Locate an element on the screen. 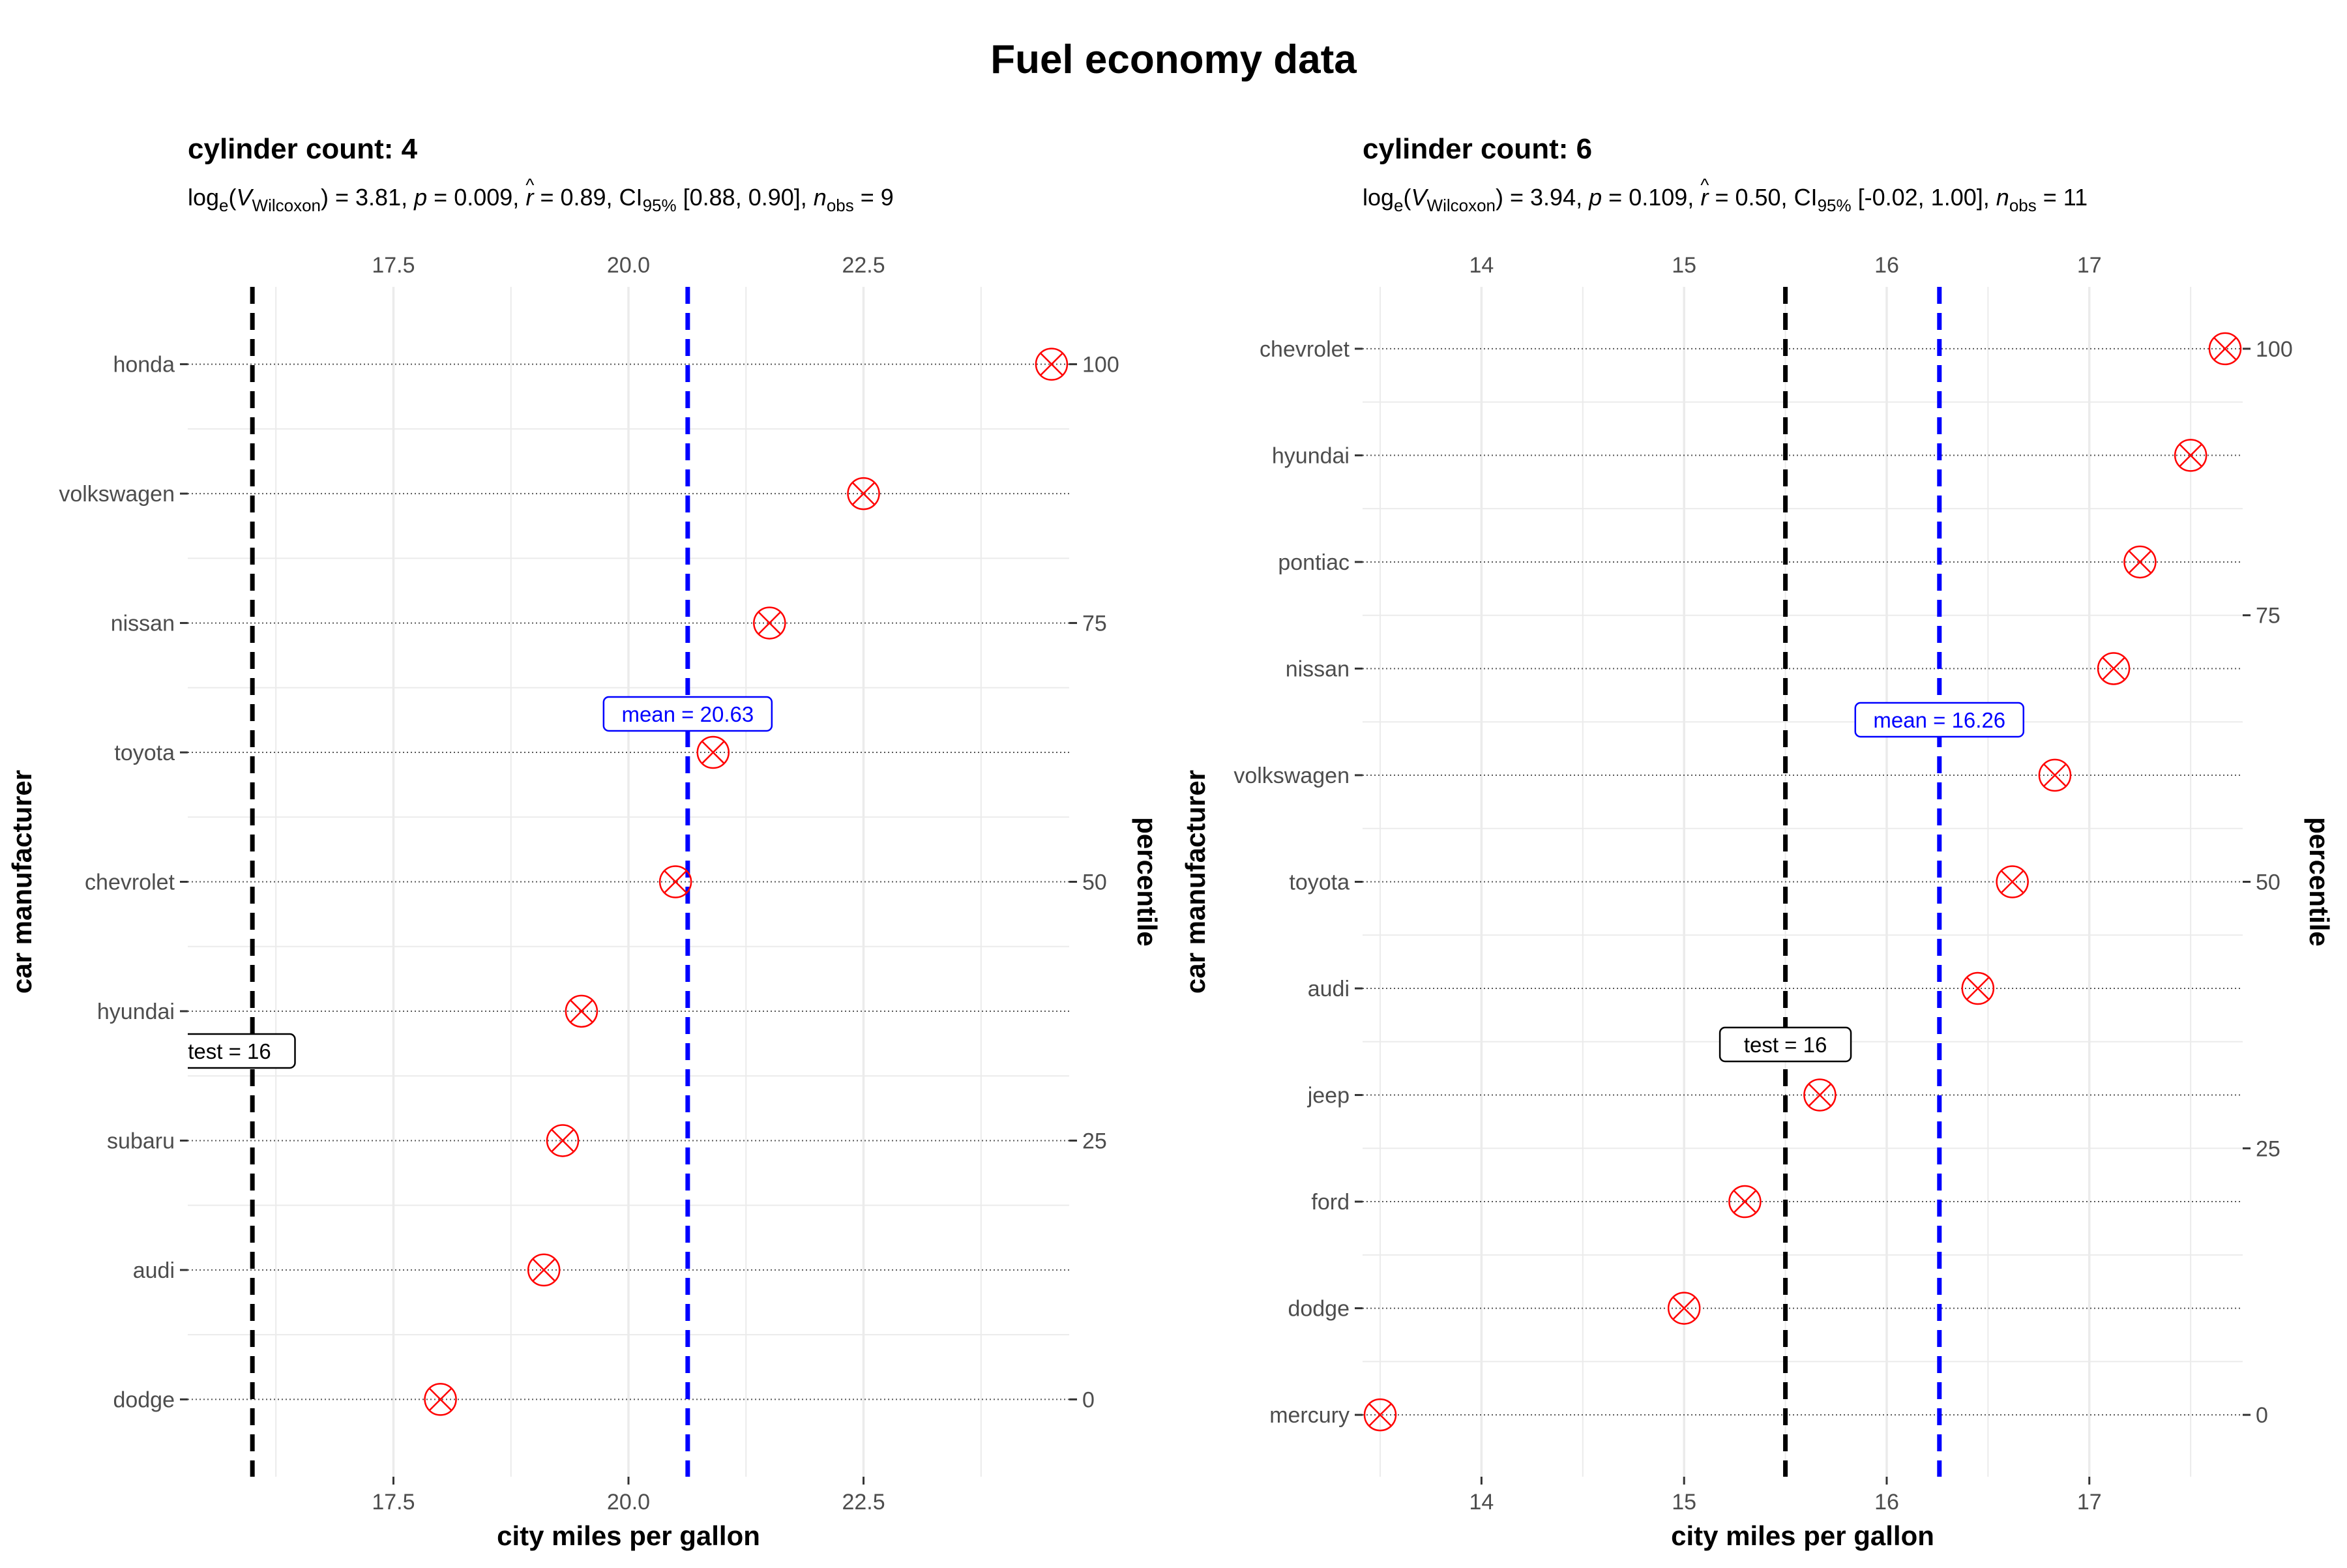  x-tick-label-top: 17.5 is located at coordinates (394, 265).